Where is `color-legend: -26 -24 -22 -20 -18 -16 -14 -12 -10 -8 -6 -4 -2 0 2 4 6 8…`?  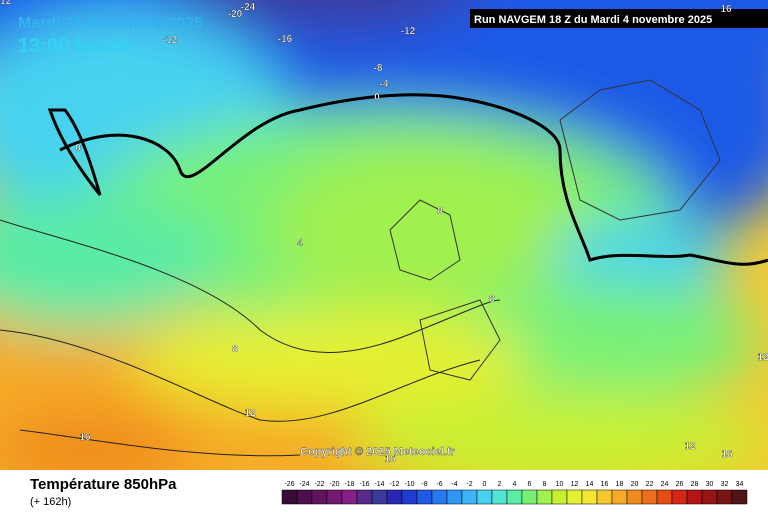
color-legend: -26 -24 -22 -20 -18 -16 -14 -12 -10 -8 -6 -4 -2 0 2 4 6 8… is located at coordinates (514, 493).